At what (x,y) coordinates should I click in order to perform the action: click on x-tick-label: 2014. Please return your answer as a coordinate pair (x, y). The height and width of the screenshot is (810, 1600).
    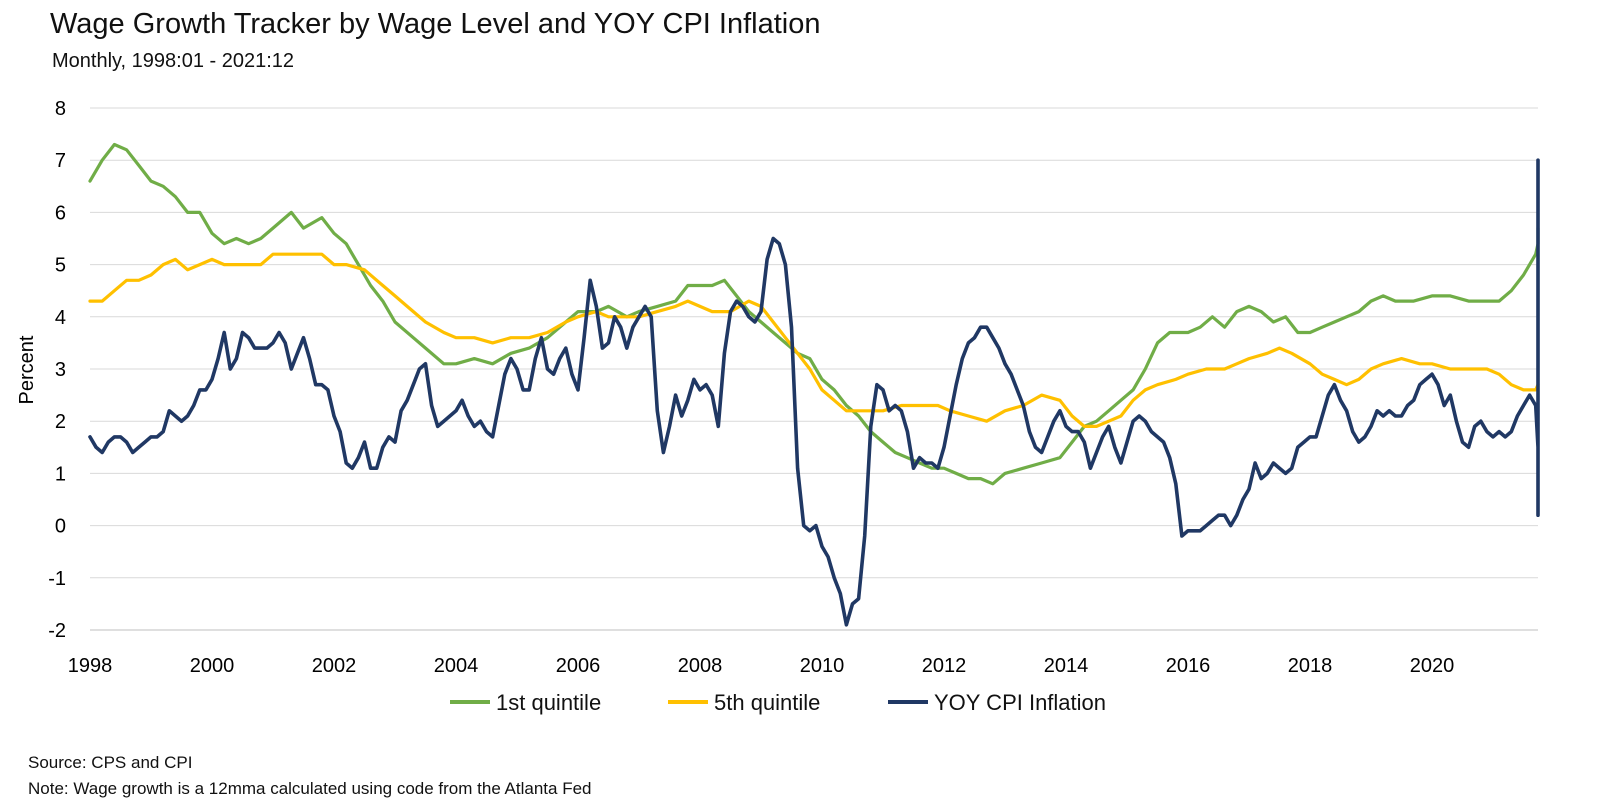
    Looking at the image, I should click on (1066, 666).